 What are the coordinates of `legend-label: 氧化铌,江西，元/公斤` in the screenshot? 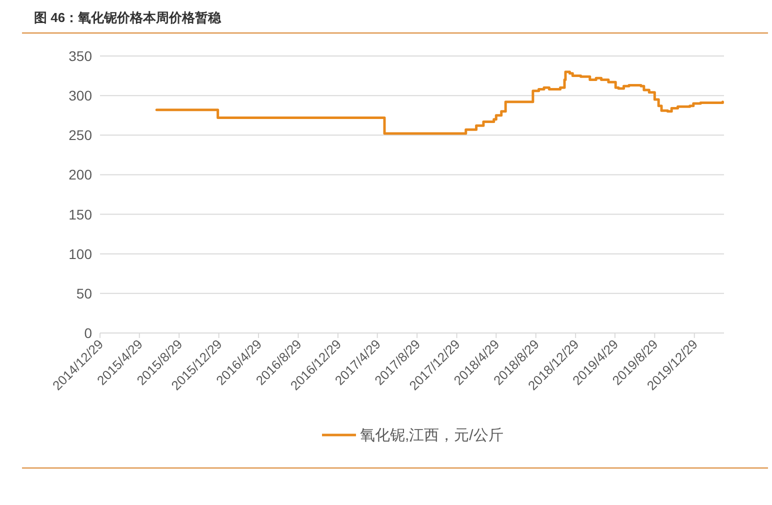 It's located at (432, 435).